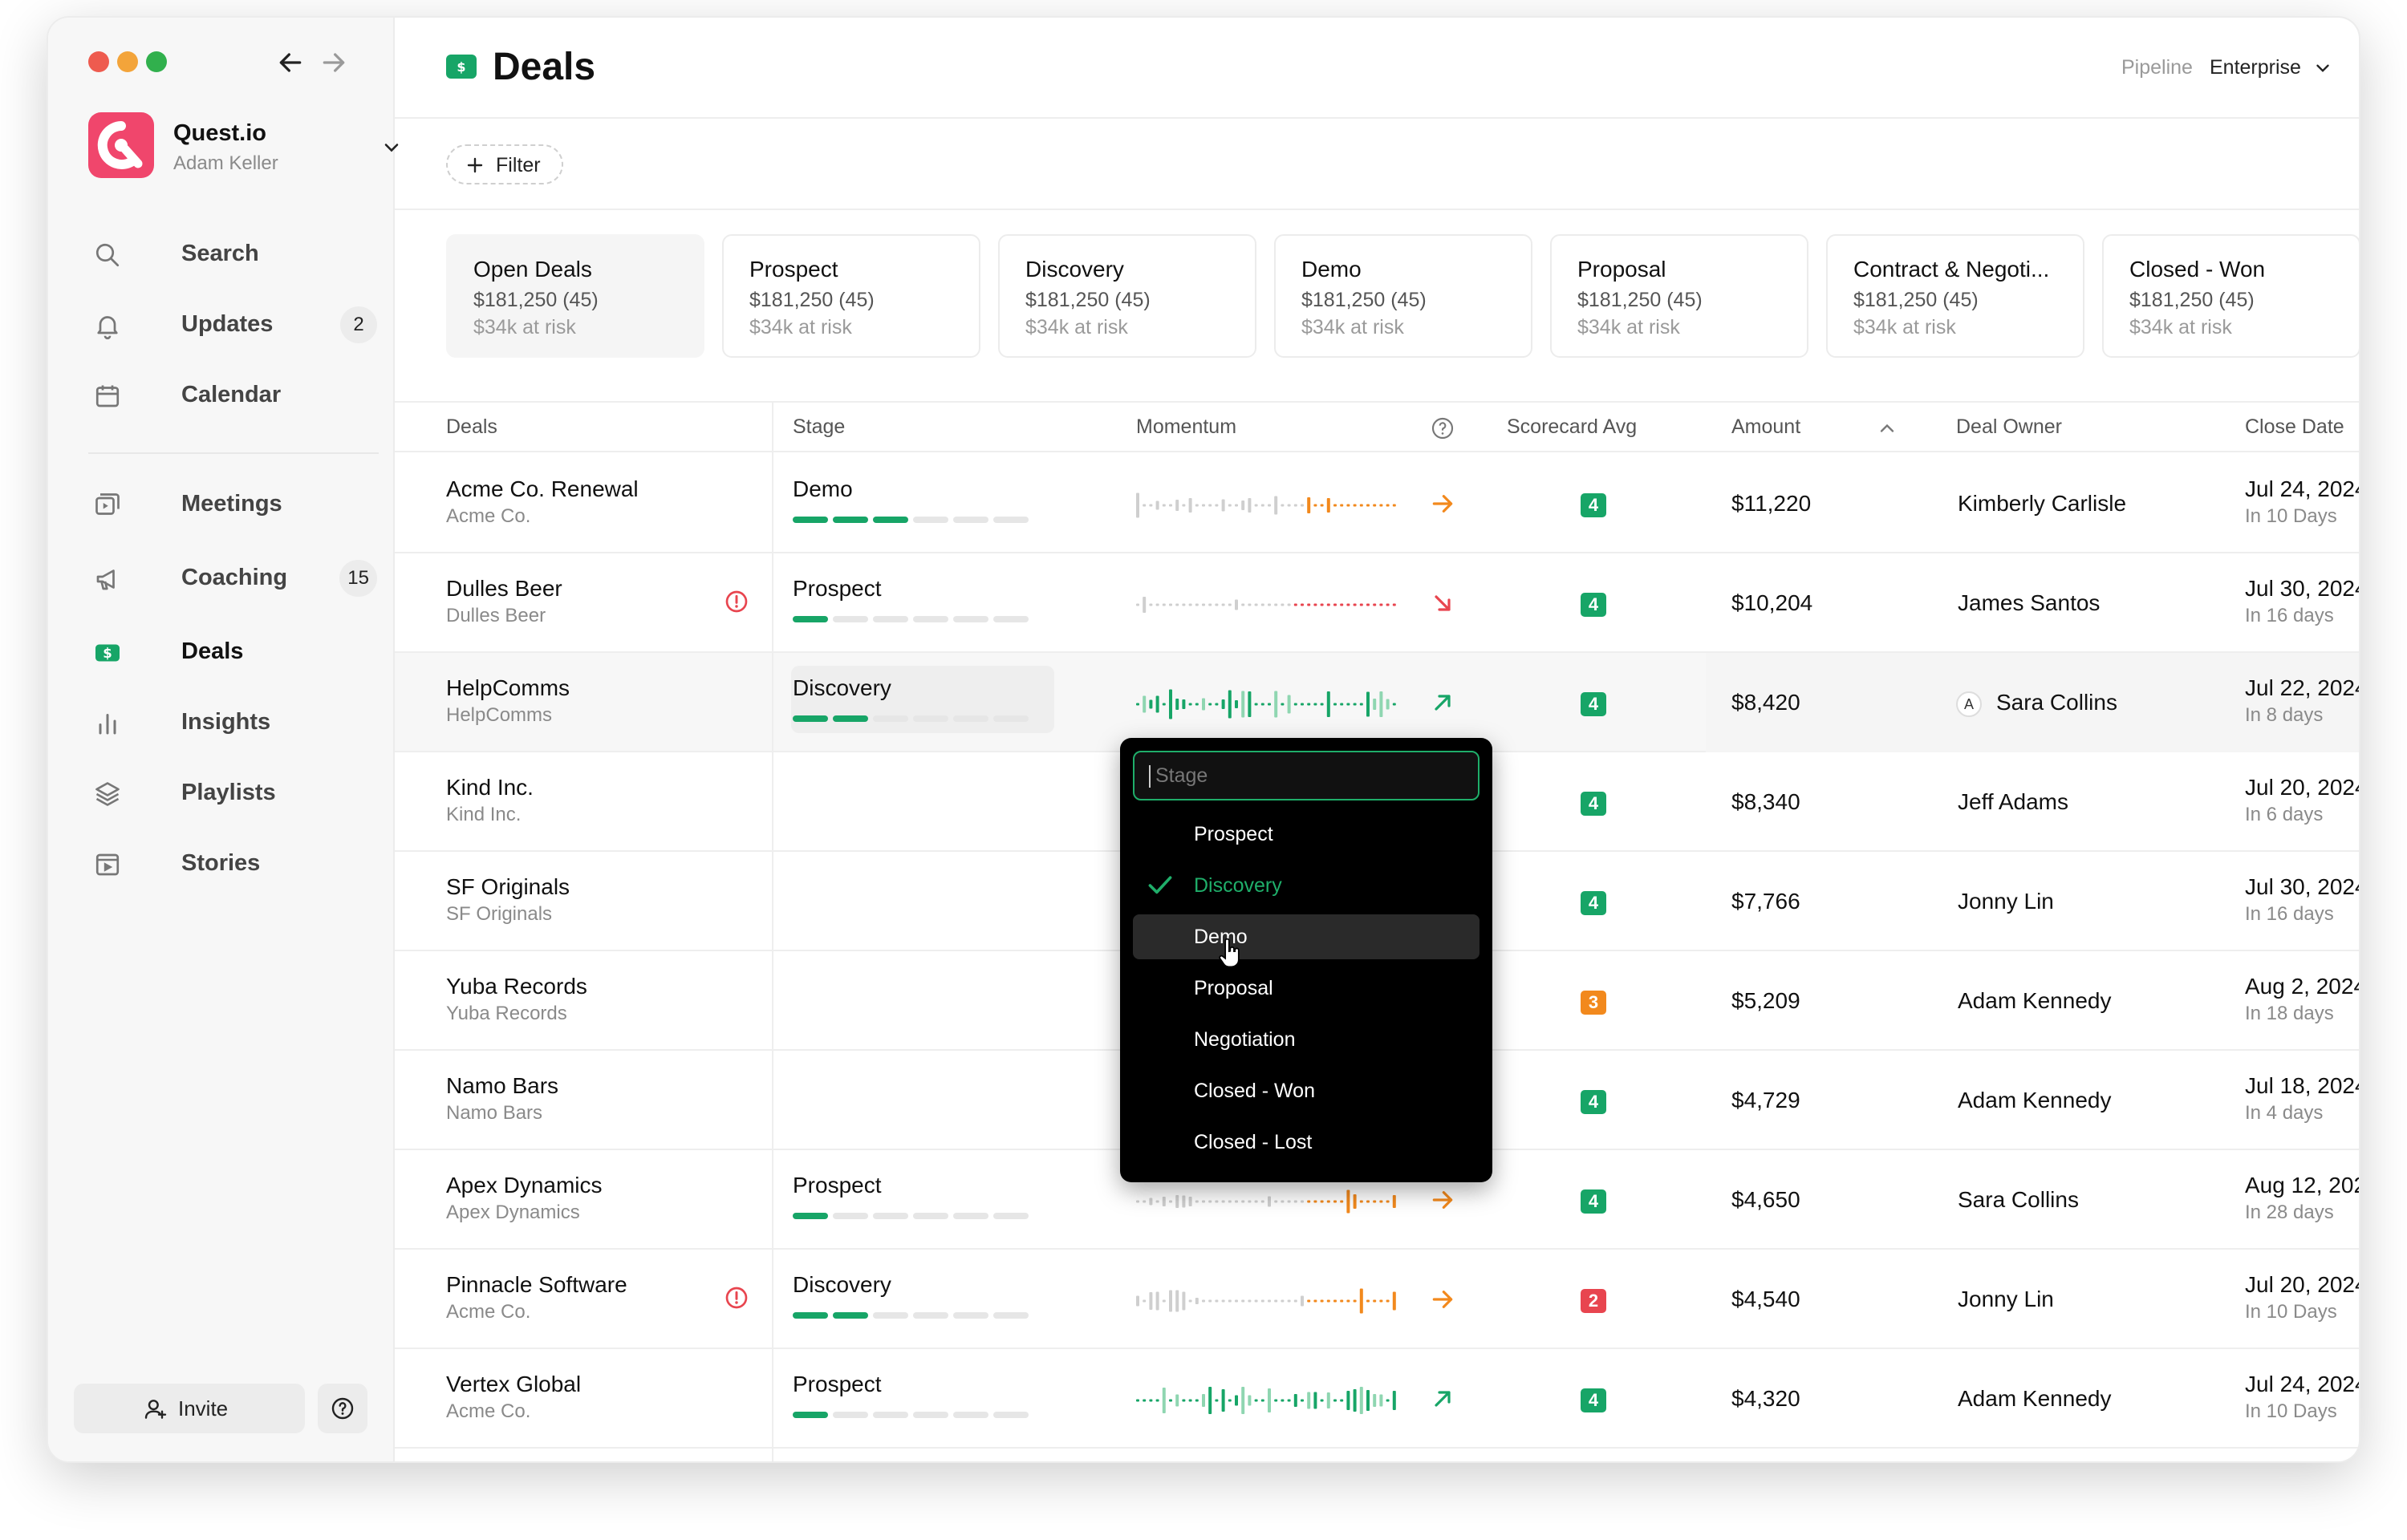 The height and width of the screenshot is (1540, 2407). Describe the element at coordinates (2322, 68) in the screenshot. I see `chevron-down-icon` at that location.